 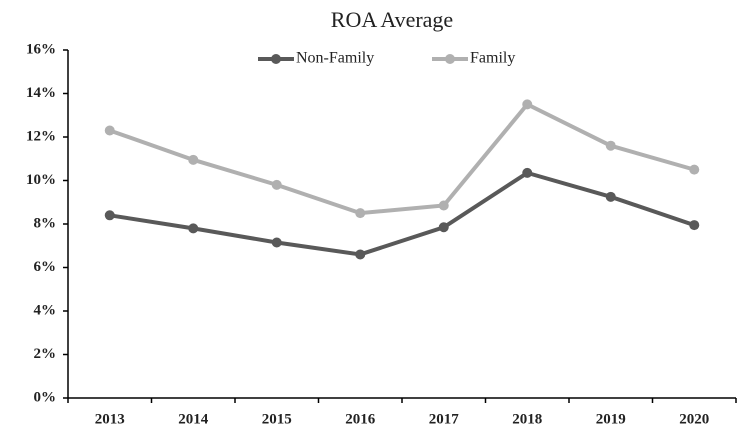 I want to click on y-tick-label: 12%, so click(x=41, y=136).